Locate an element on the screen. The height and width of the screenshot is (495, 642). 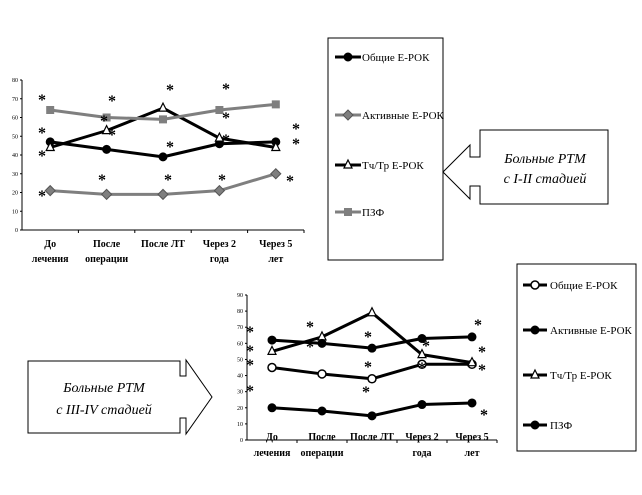
callout-1-line-2: с I-II стадией is located at coordinates (545, 179).